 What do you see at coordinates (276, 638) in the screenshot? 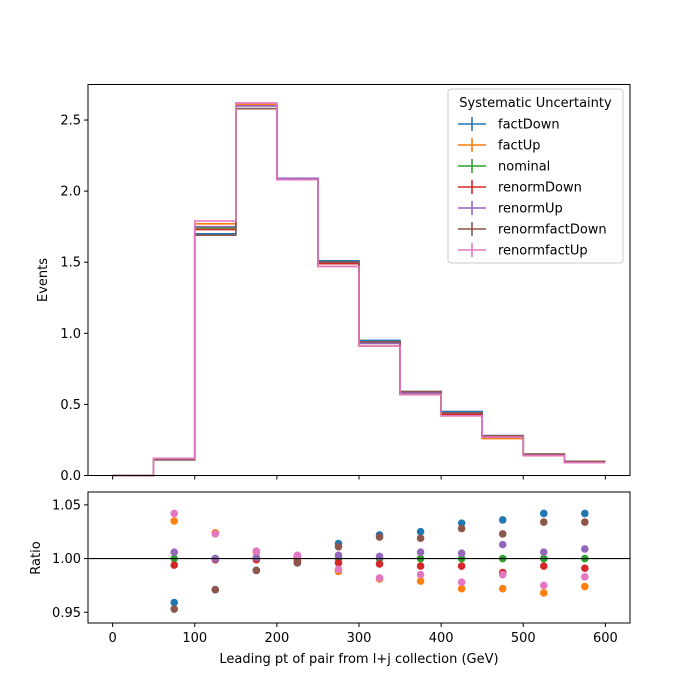
I see `ratio-x-tick-label: 200` at bounding box center [276, 638].